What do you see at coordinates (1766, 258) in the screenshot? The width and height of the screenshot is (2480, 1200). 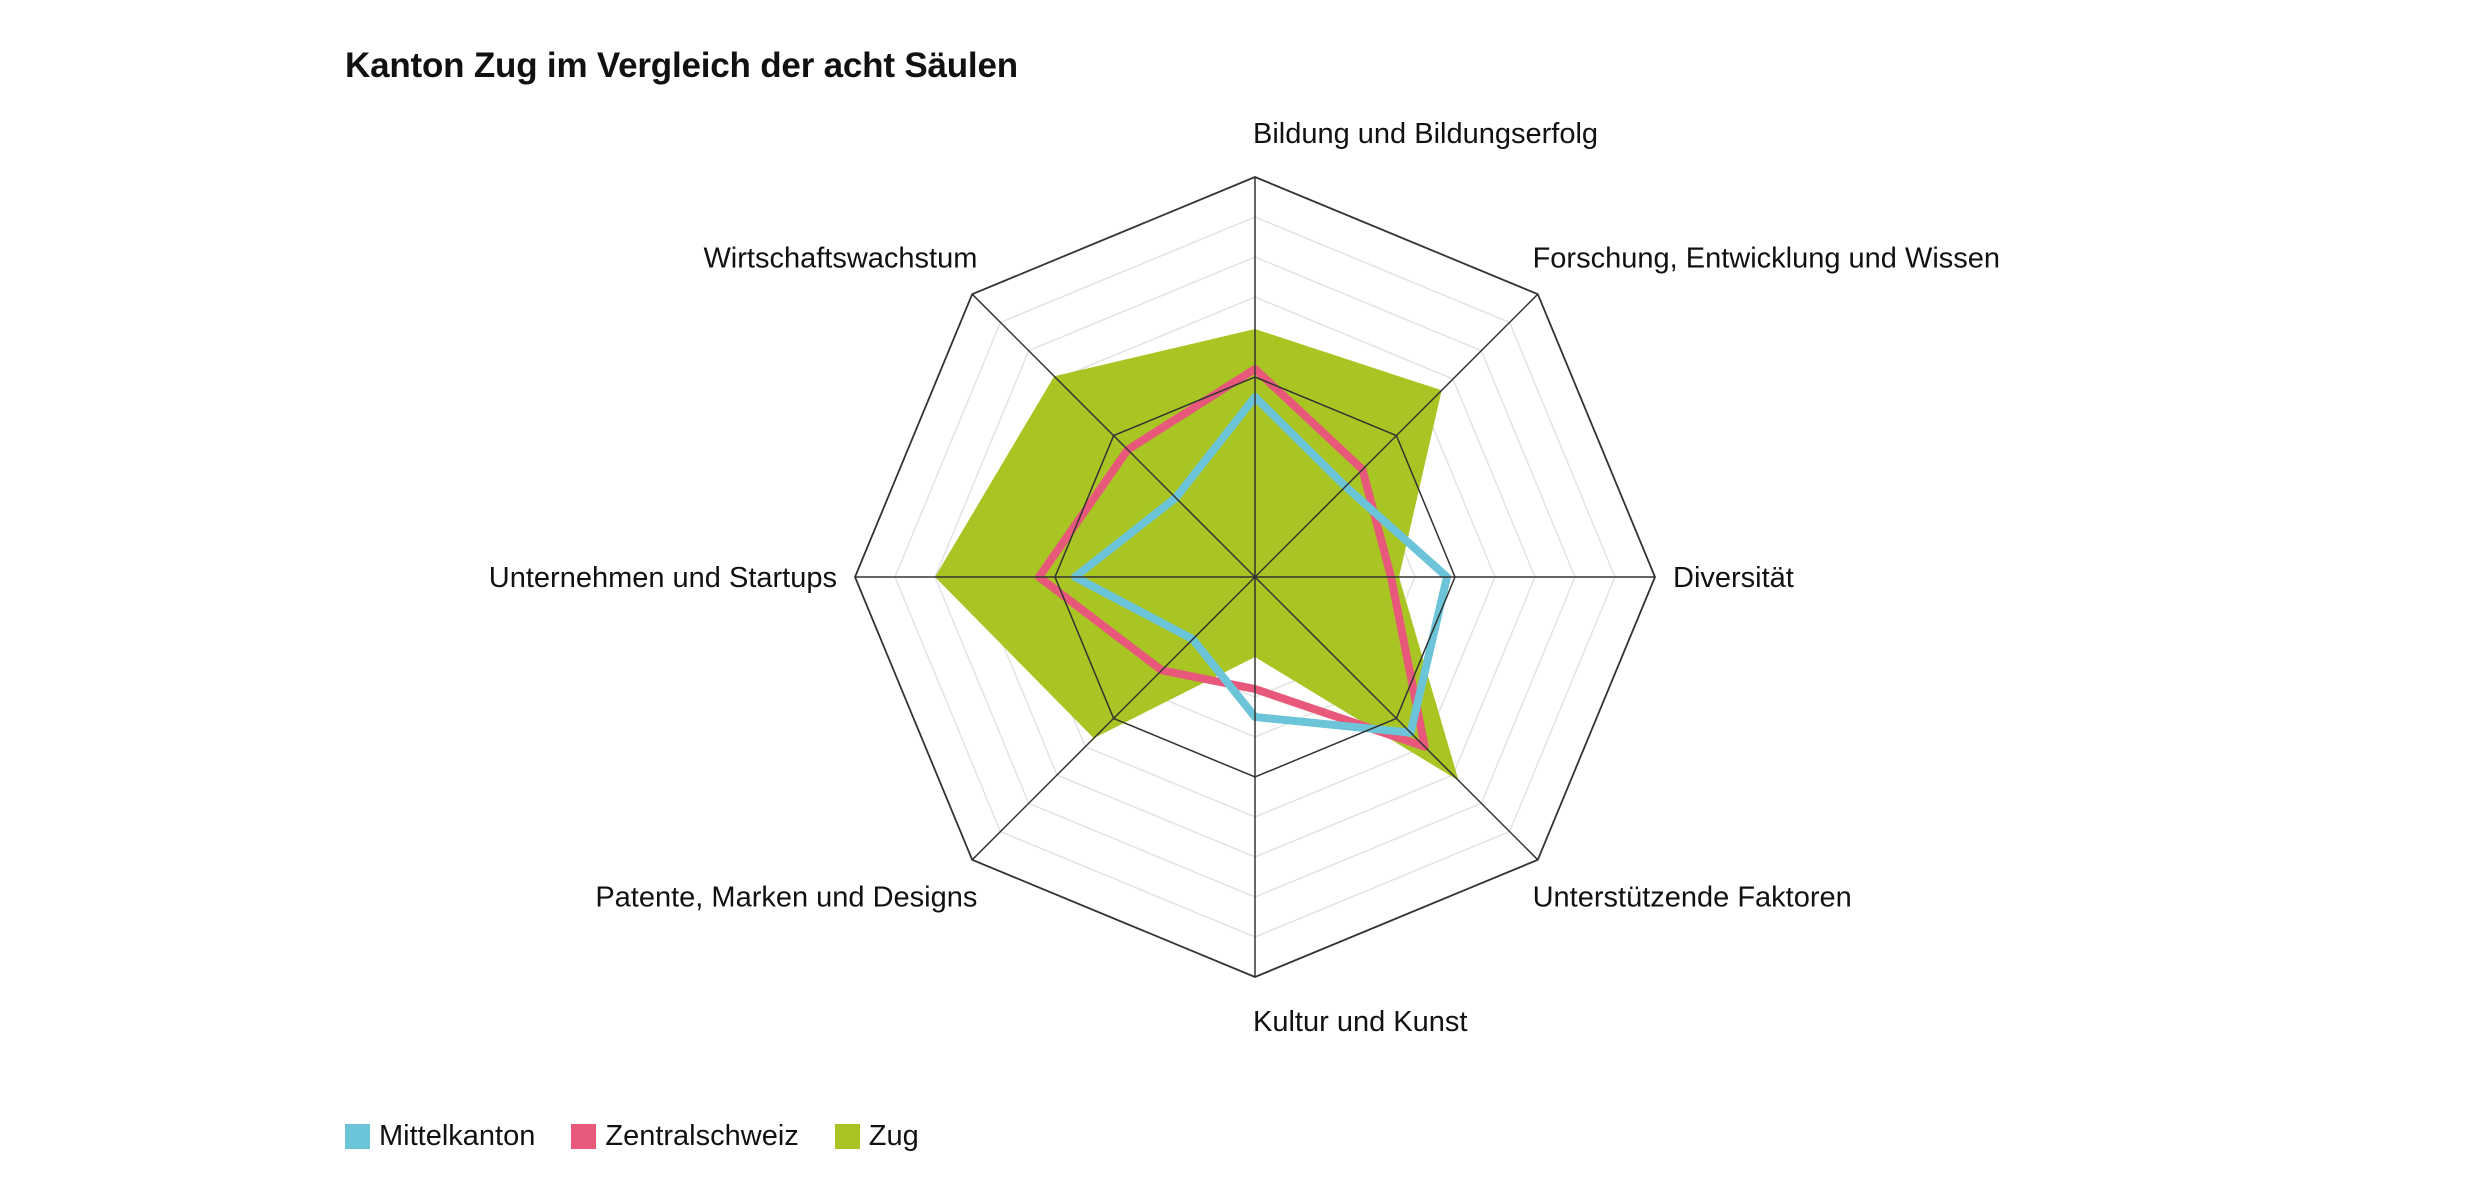 I see `axis-label: Forschung, Entwicklung und Wissen` at bounding box center [1766, 258].